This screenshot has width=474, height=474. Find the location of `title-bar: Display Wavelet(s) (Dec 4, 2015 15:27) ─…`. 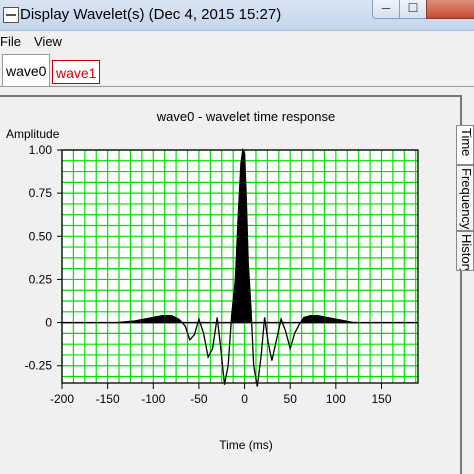

title-bar: Display Wavelet(s) (Dec 4, 2015 15:27) ─… is located at coordinates (237, 15).